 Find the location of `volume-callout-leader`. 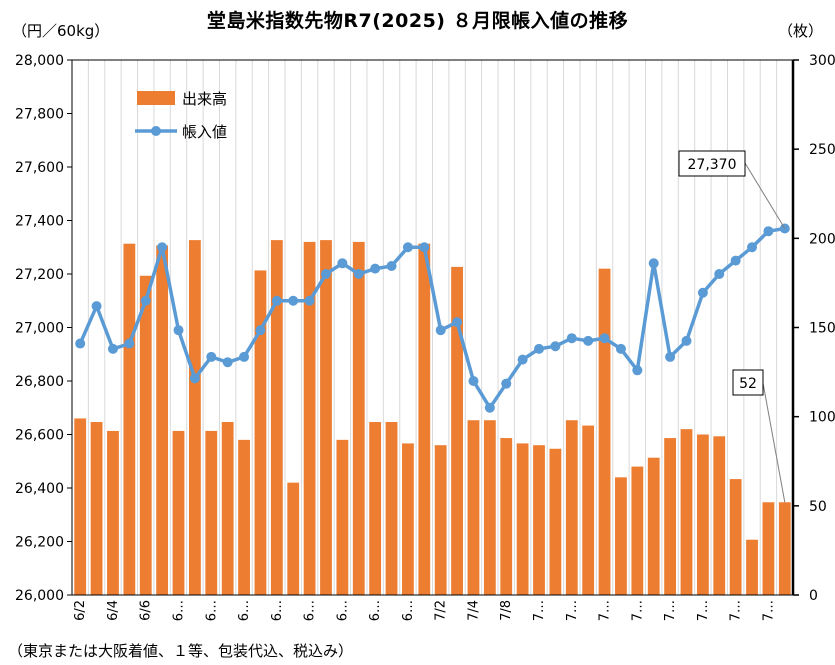

volume-callout-leader is located at coordinates (774, 442).